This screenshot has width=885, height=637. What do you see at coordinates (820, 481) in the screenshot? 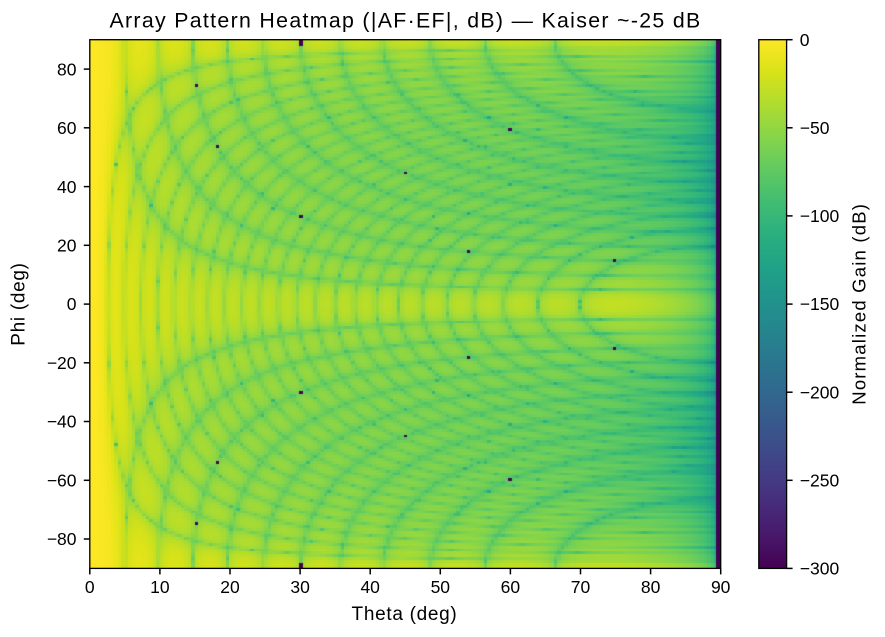
I see `svg-text: −250` at bounding box center [820, 481].